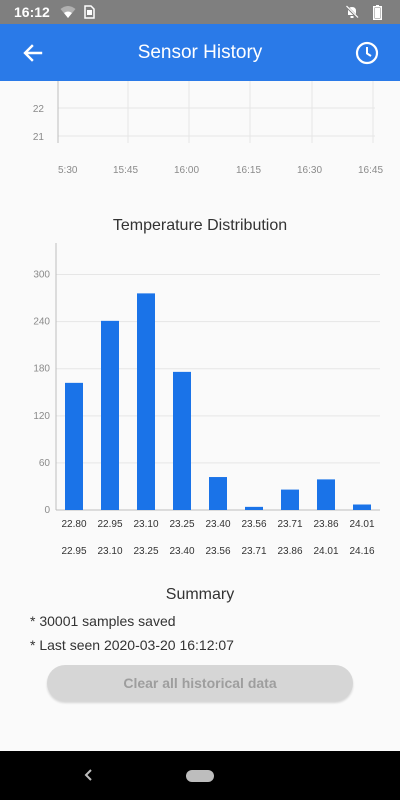 The image size is (400, 800). What do you see at coordinates (39, 137) in the screenshot?
I see `history-y-tick: 21` at bounding box center [39, 137].